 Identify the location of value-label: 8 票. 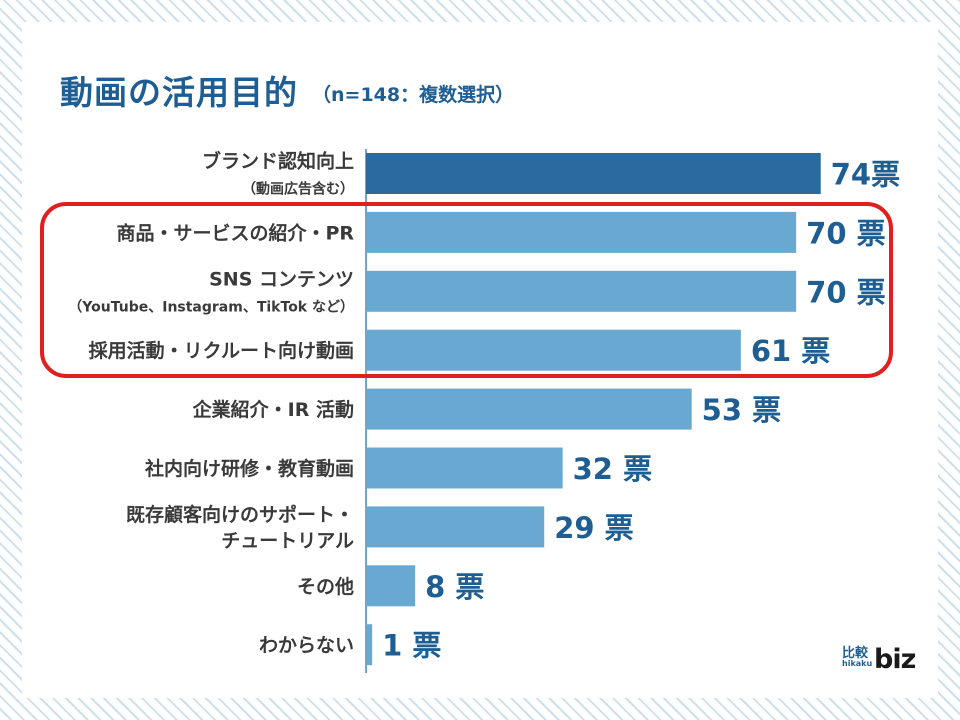
(454, 587).